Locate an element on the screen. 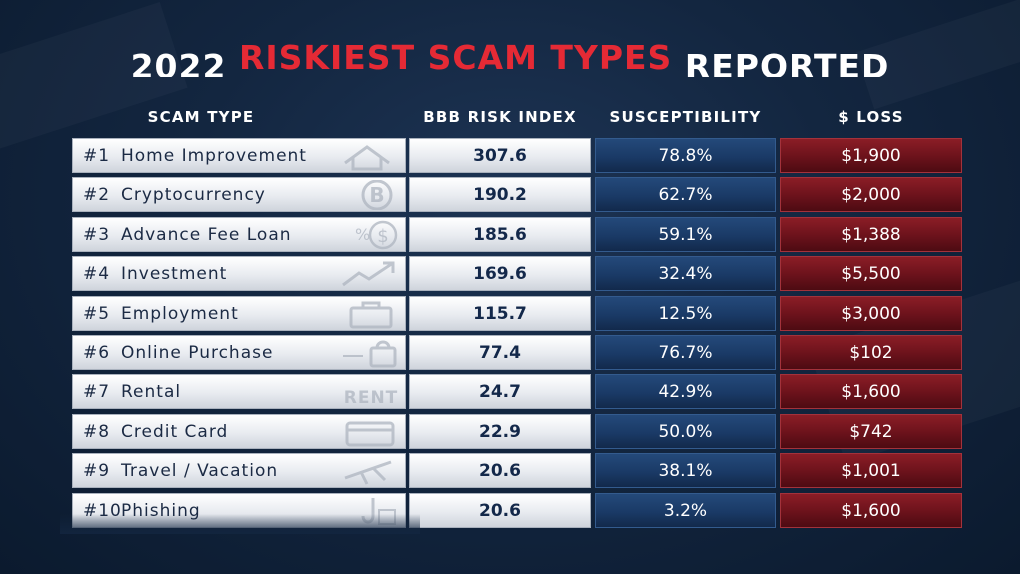 The height and width of the screenshot is (574, 1020). scam-type-label: Rental is located at coordinates (151, 392).